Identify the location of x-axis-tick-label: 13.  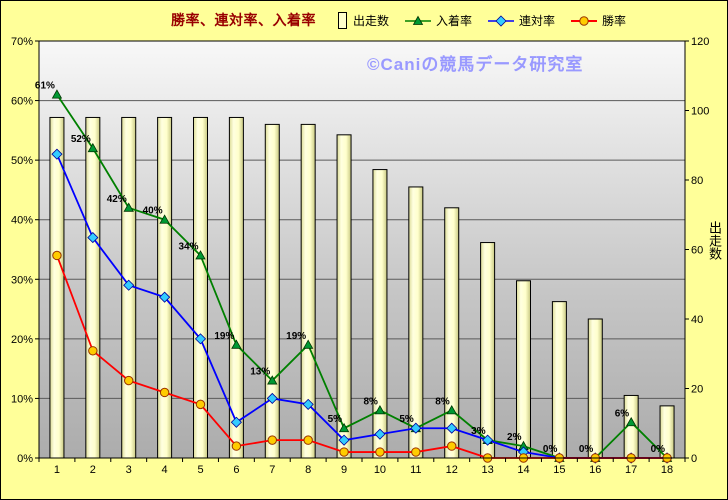
(487, 470).